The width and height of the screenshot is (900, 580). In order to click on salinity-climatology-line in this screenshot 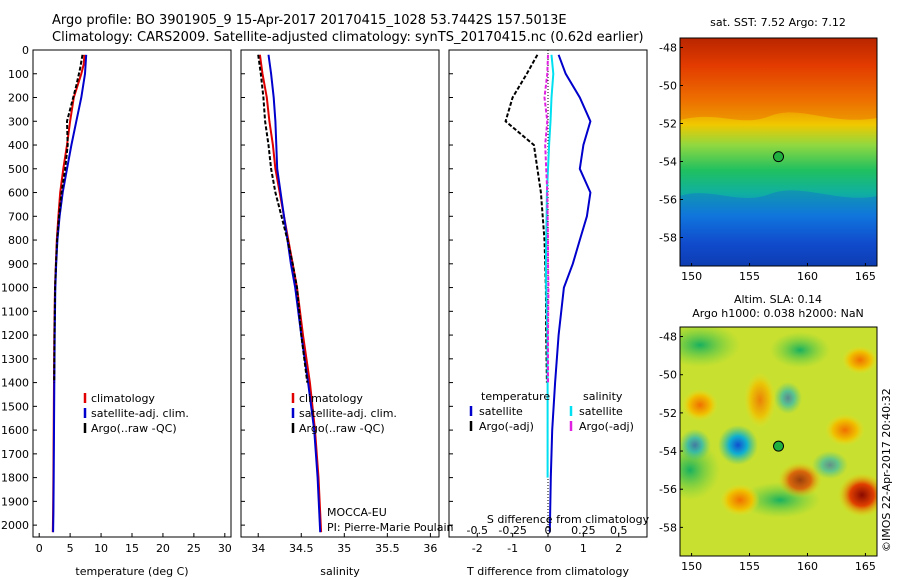, I will do `click(290, 293)`.